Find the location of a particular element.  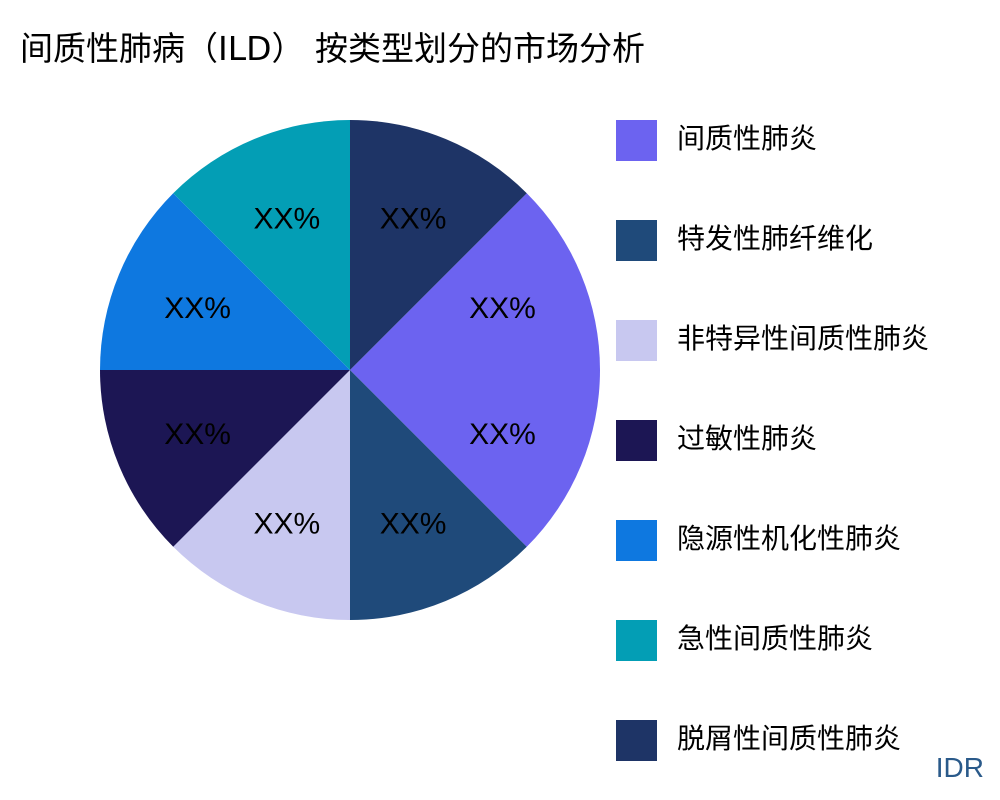

legend-label: 非特异性间质性肺炎 is located at coordinates (803, 338).